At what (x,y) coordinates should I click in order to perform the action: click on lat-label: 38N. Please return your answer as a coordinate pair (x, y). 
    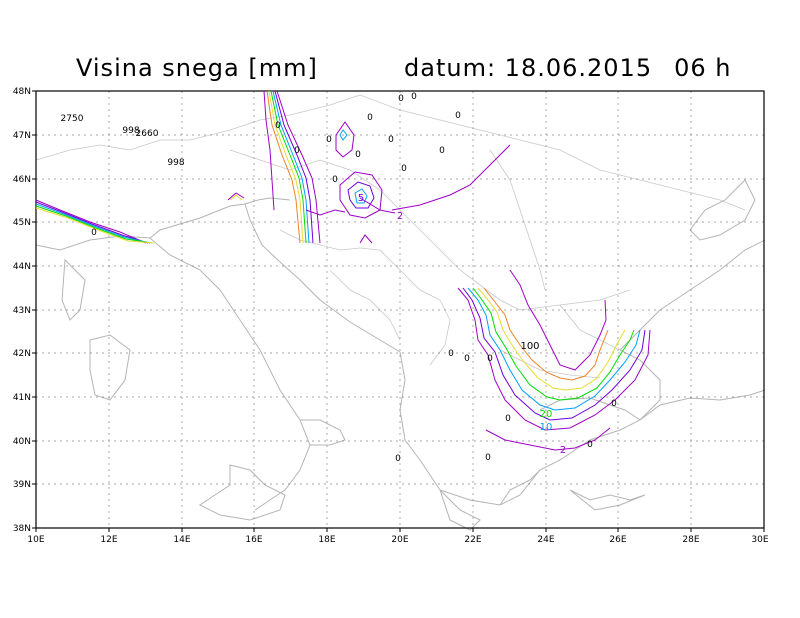
    Looking at the image, I should click on (22, 529).